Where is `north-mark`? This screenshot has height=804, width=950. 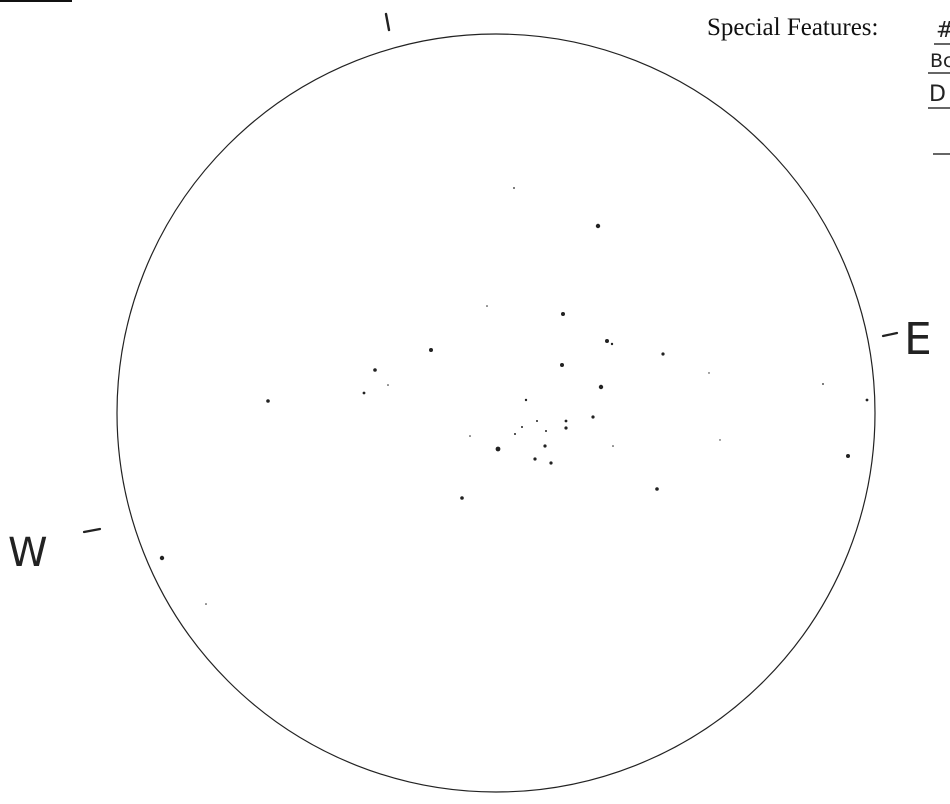
north-mark is located at coordinates (387, 22).